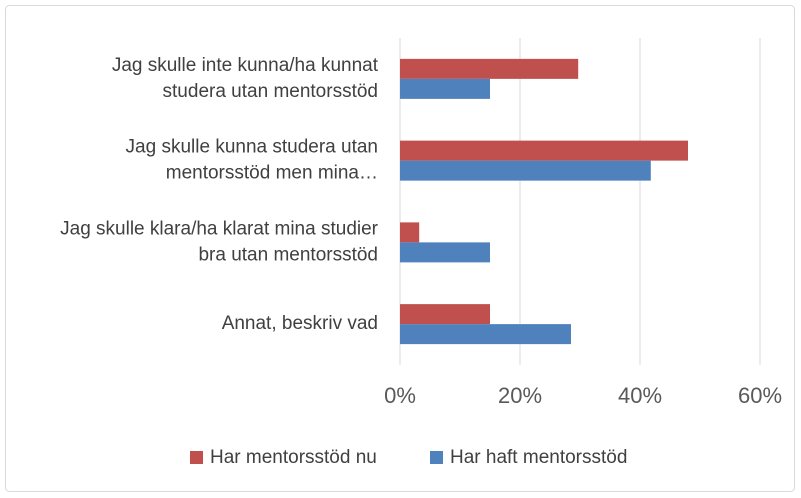 Image resolution: width=801 pixels, height=498 pixels. What do you see at coordinates (245, 65) in the screenshot?
I see `category-label: Jag skulle inte kunna/ha kunnat` at bounding box center [245, 65].